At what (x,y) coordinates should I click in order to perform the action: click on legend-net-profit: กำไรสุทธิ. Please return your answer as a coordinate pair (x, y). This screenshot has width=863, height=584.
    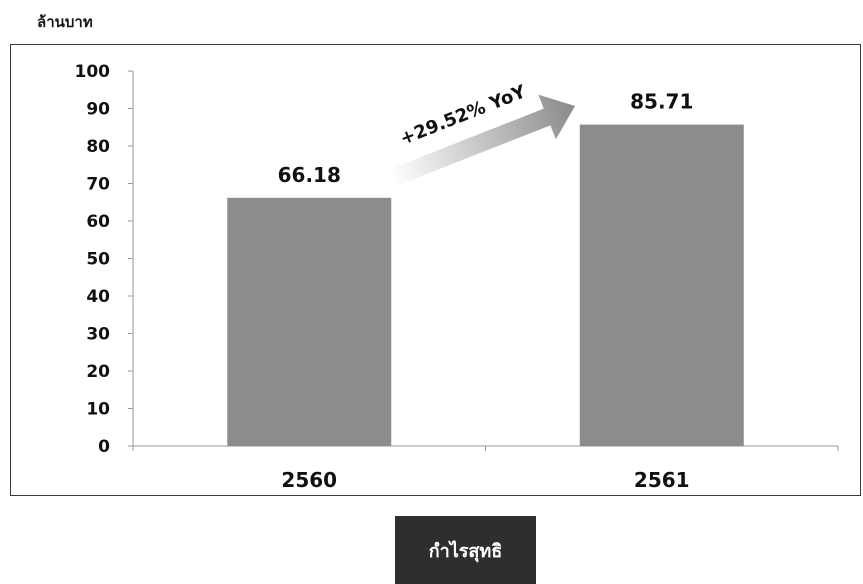
    Looking at the image, I should click on (465, 550).